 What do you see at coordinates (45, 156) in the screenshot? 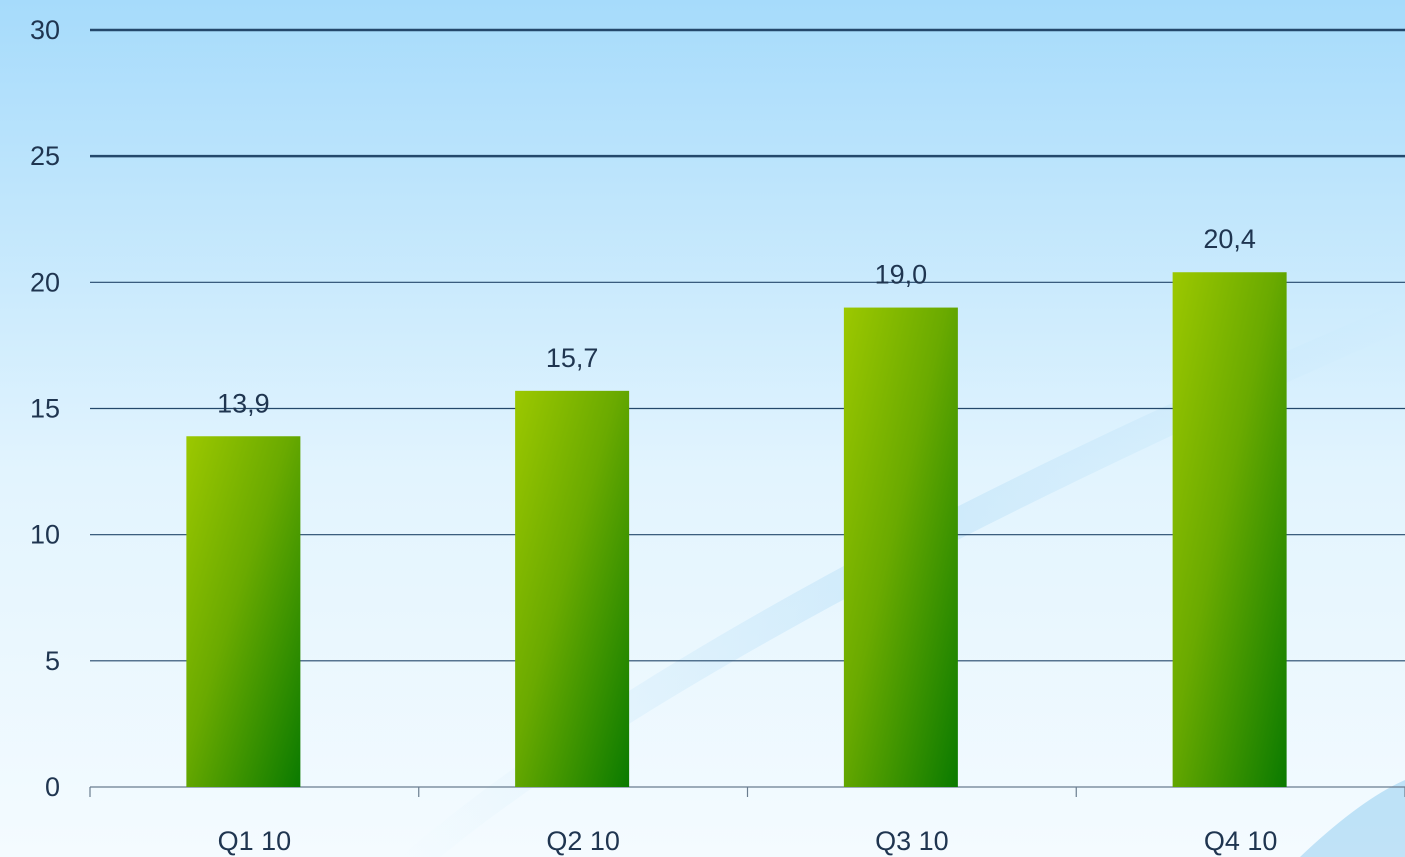
I see `y-tick-label: 25` at bounding box center [45, 156].